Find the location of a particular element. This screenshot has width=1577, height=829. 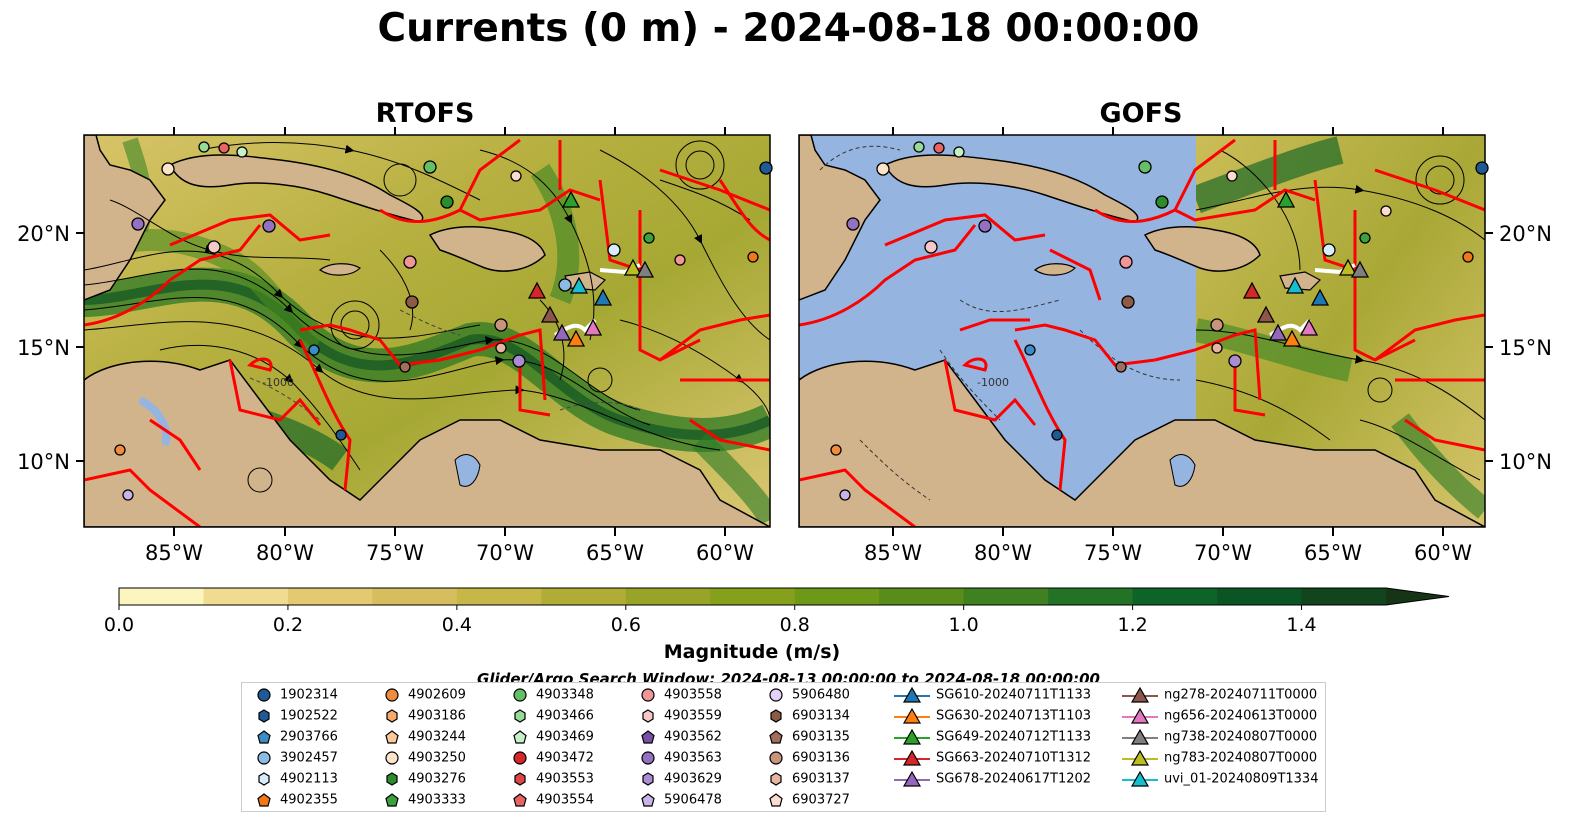

legend-label: ng738-20240807T0000 is located at coordinates (1241, 737).